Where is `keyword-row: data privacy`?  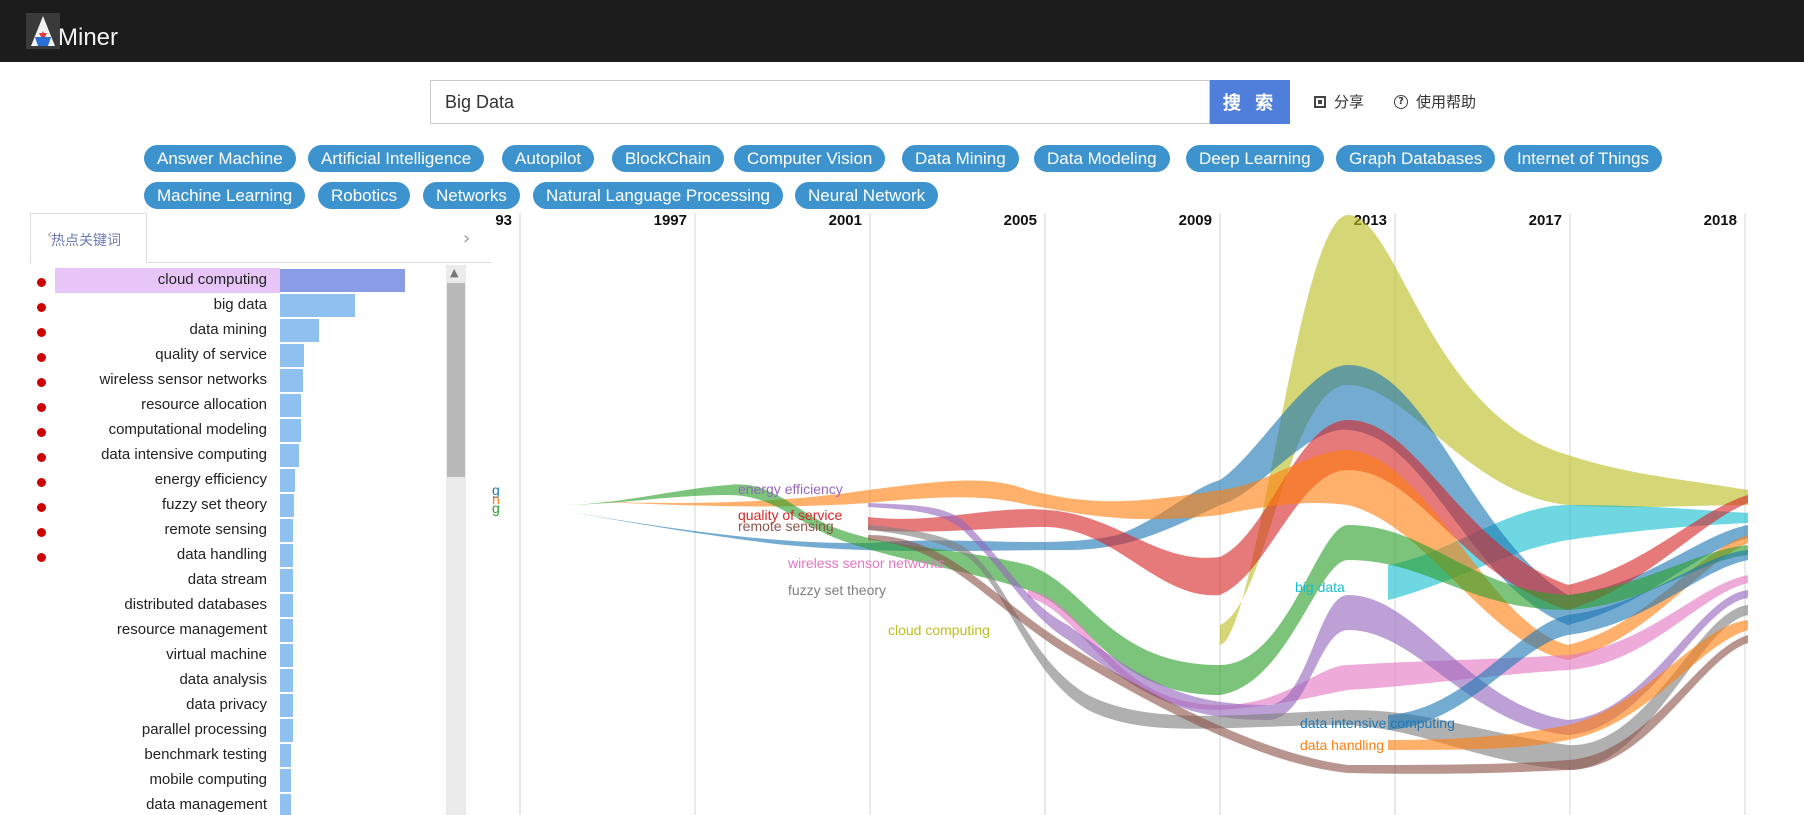
keyword-row: data privacy is located at coordinates (240, 705).